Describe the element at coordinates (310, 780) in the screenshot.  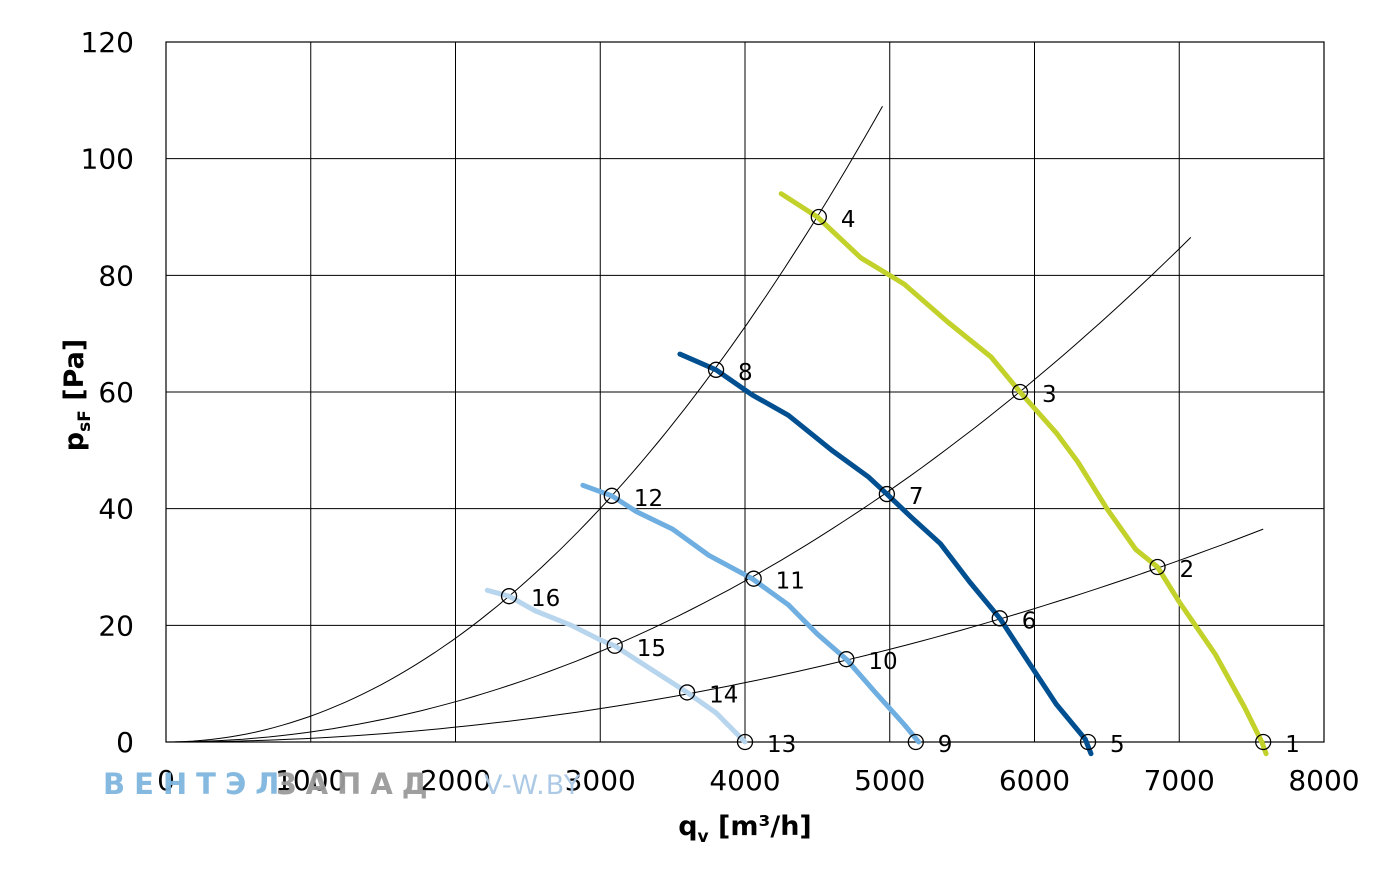
I see `x-tick-label: 1000` at that location.